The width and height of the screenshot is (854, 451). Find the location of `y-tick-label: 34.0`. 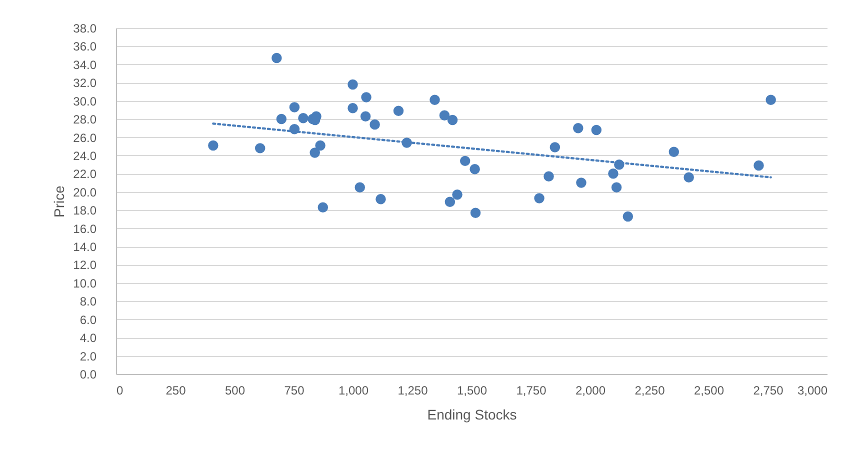

y-tick-label: 34.0 is located at coordinates (85, 65).